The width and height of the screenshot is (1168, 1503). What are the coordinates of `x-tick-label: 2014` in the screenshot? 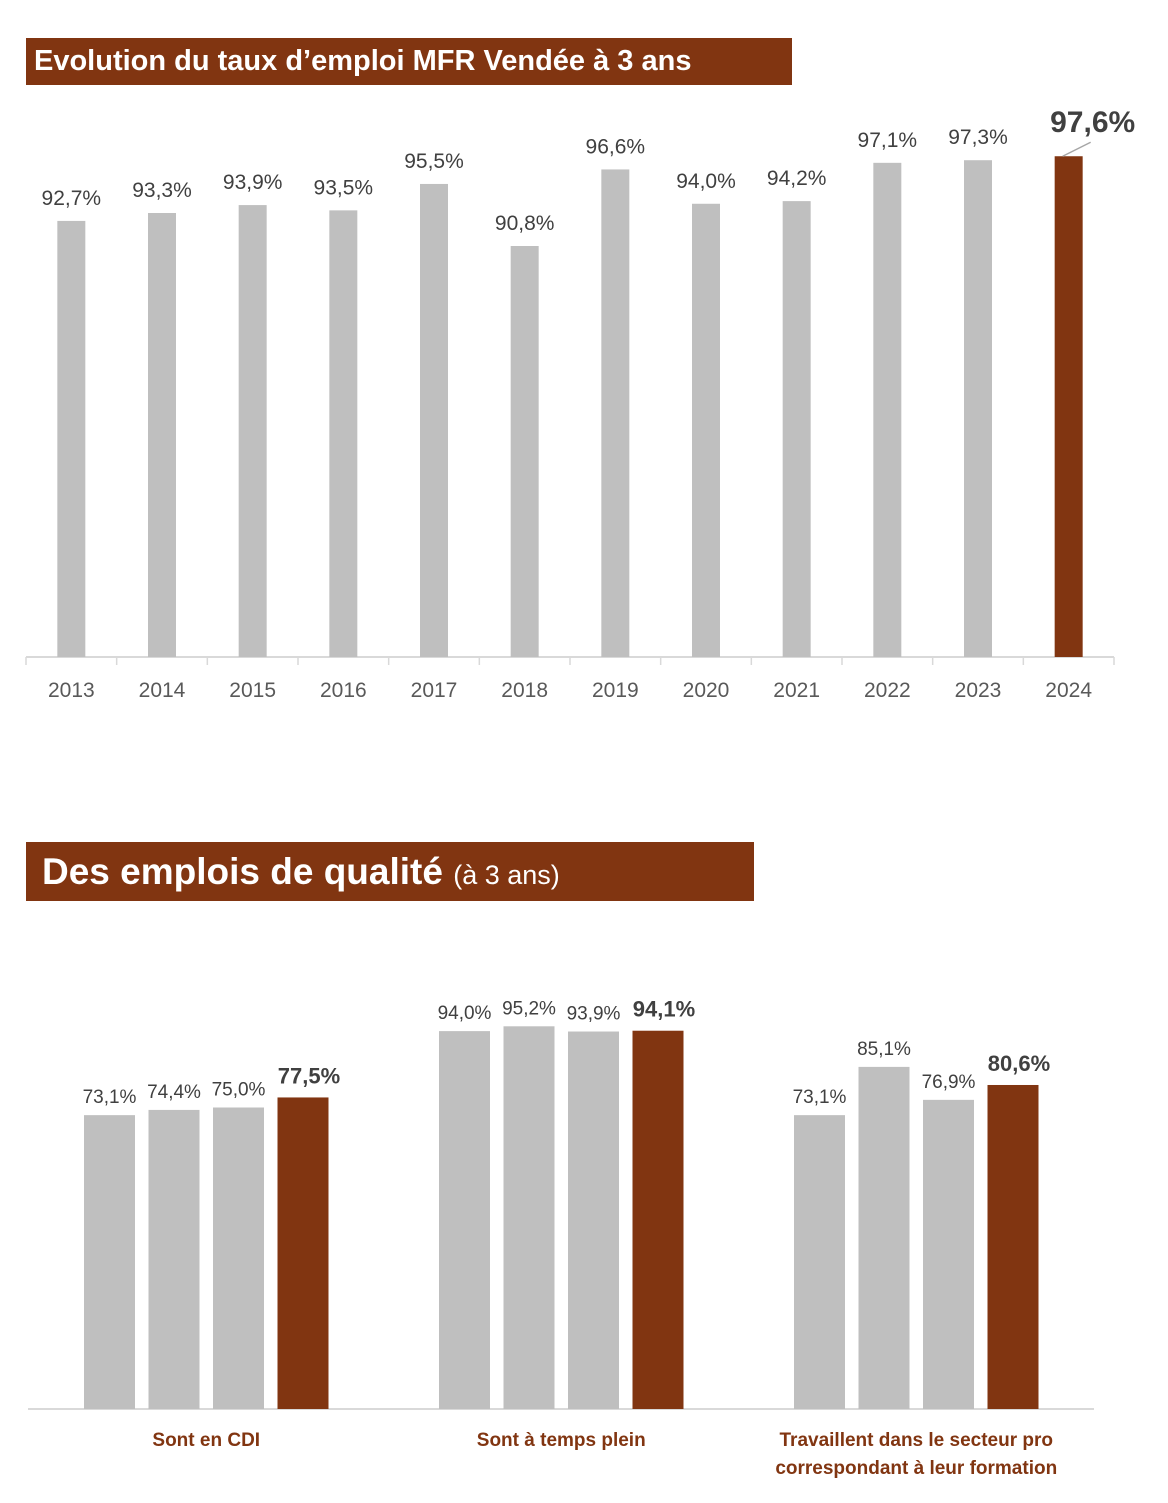 It's located at (162, 690).